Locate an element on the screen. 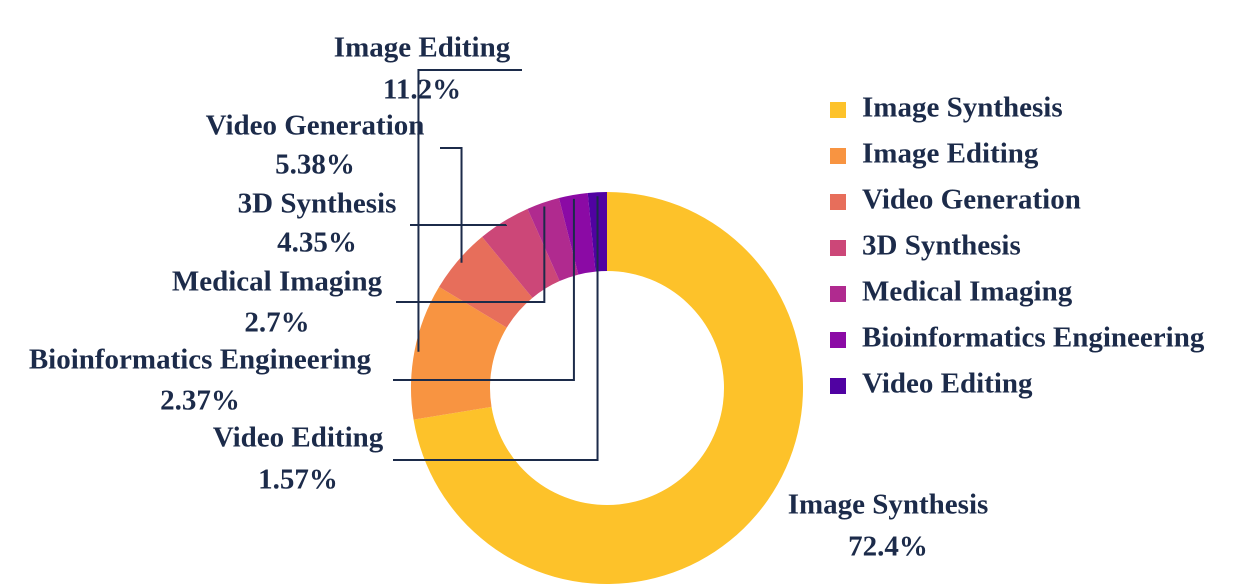  slice-label: Video Generation is located at coordinates (315, 126).